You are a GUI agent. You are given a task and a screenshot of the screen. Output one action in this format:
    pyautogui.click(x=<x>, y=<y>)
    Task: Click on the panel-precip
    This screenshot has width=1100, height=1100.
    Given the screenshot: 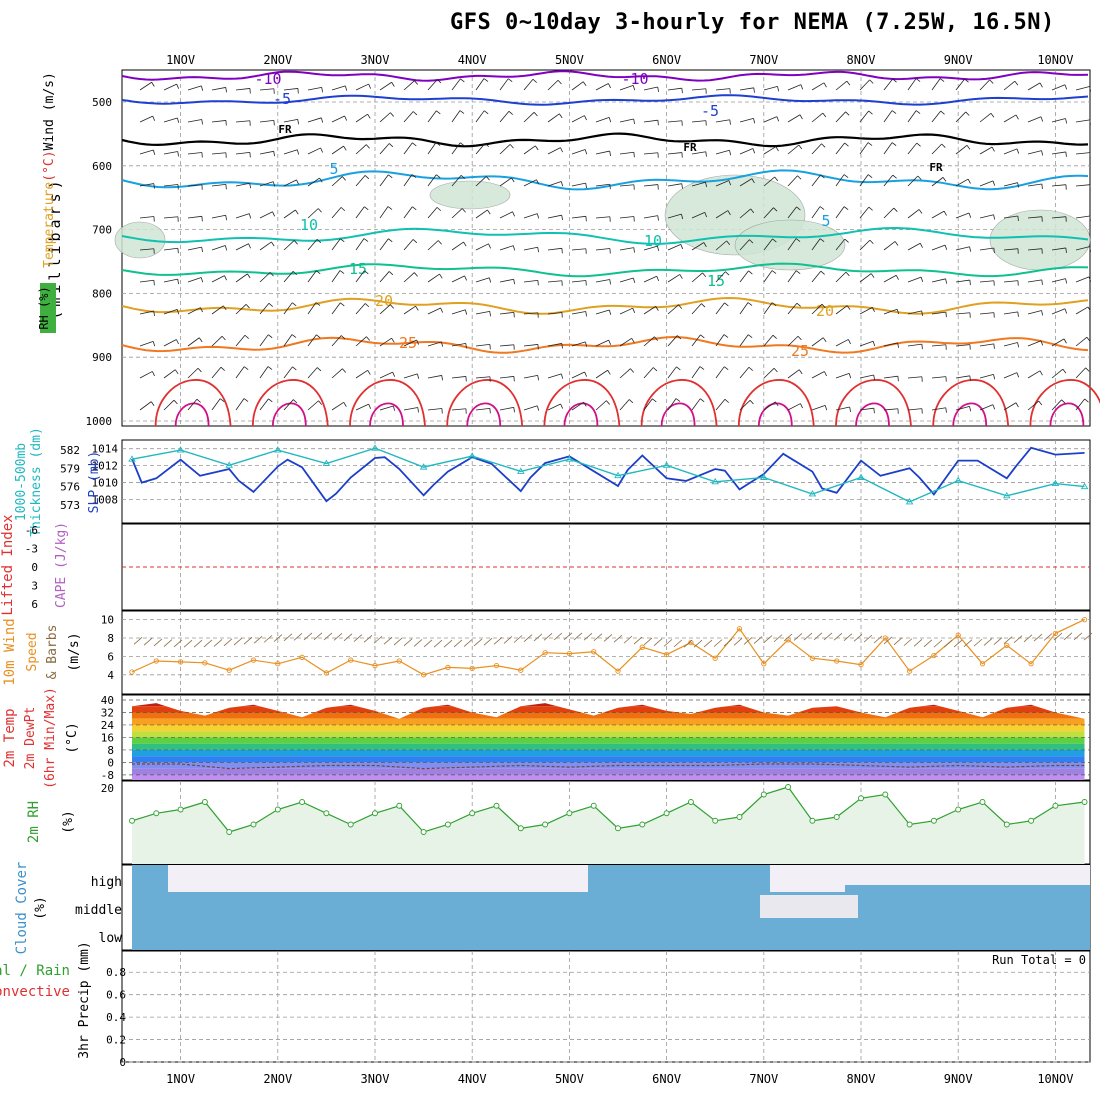 What is the action you would take?
    pyautogui.click(x=606, y=1006)
    